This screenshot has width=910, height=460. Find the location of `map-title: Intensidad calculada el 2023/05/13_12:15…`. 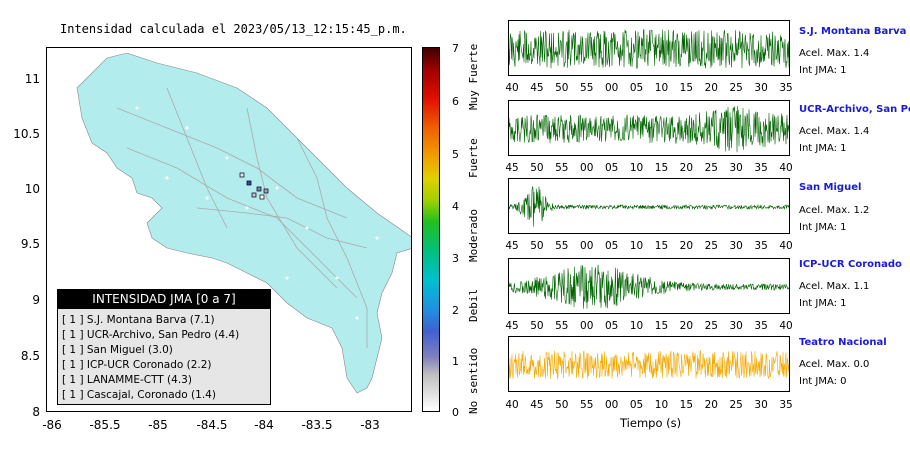

map-title: Intensidad calculada el 2023/05/13_12:15… is located at coordinates (233, 29).